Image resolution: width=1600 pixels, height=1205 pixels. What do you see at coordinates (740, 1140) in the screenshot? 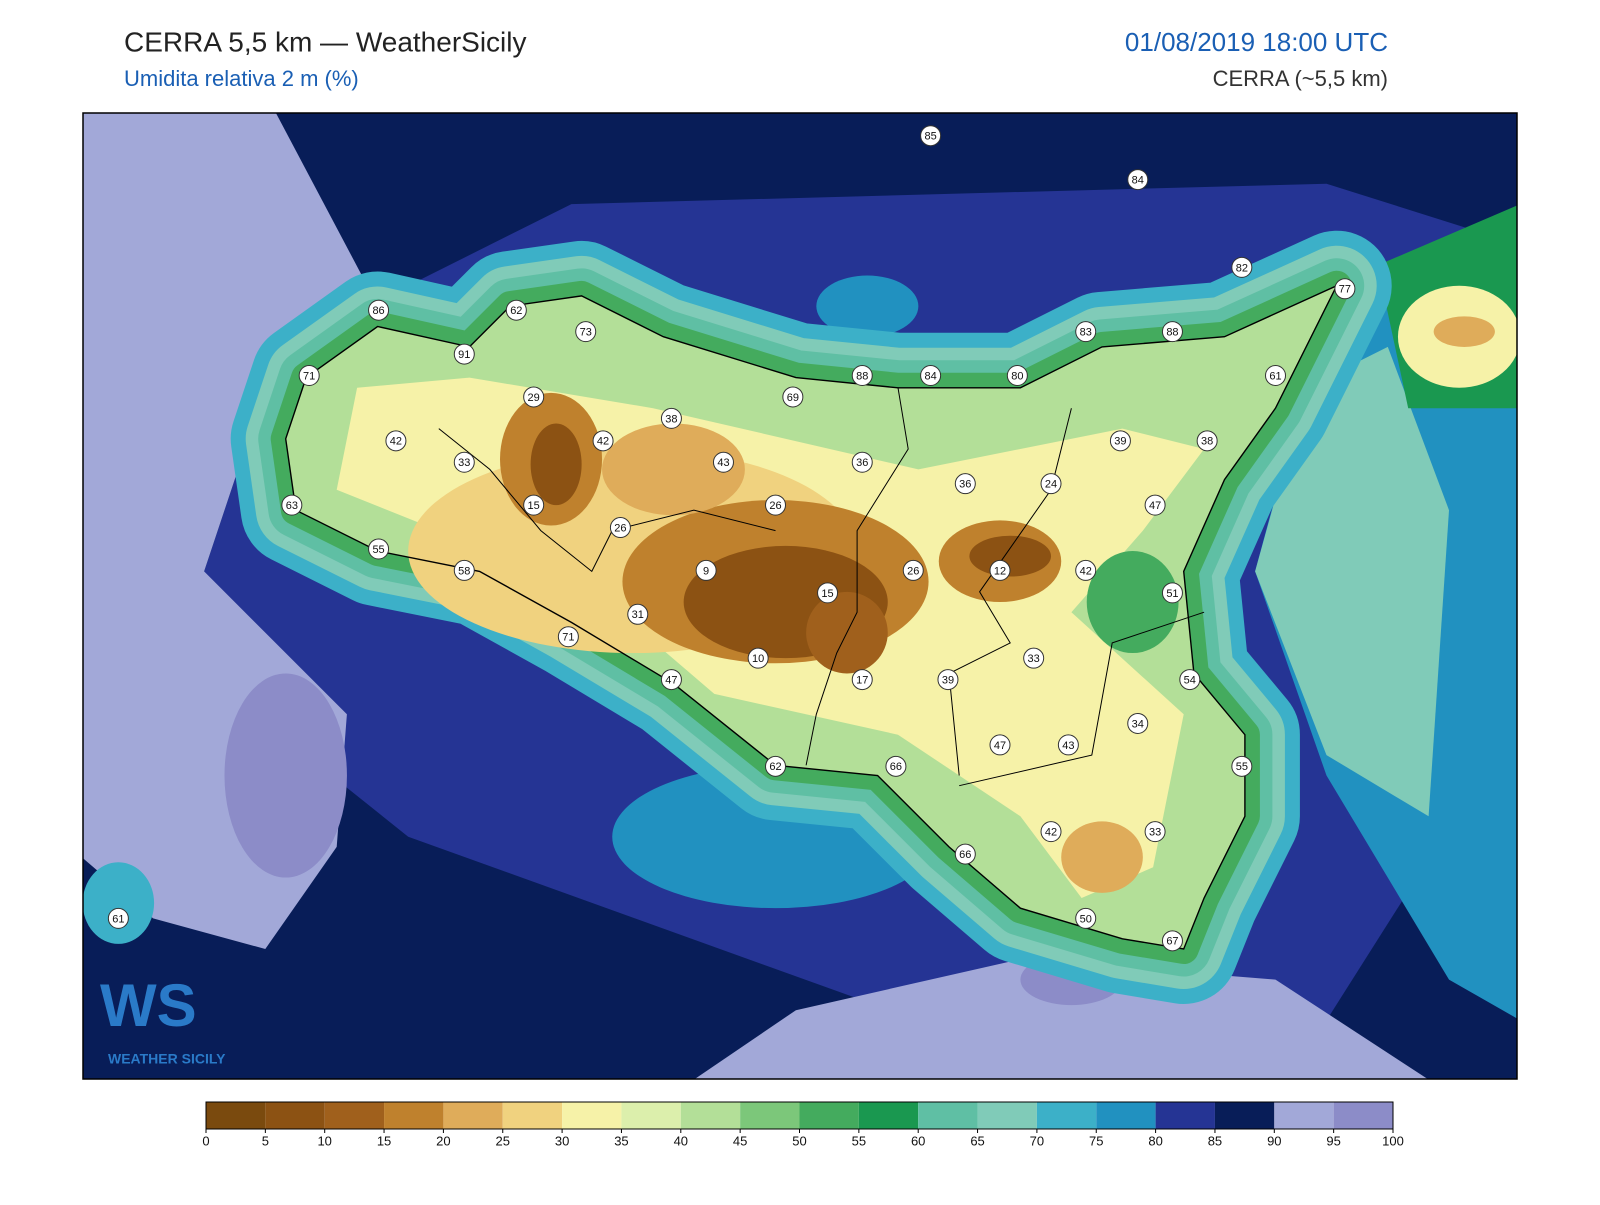
I see `colorbar-label: 45` at bounding box center [740, 1140].